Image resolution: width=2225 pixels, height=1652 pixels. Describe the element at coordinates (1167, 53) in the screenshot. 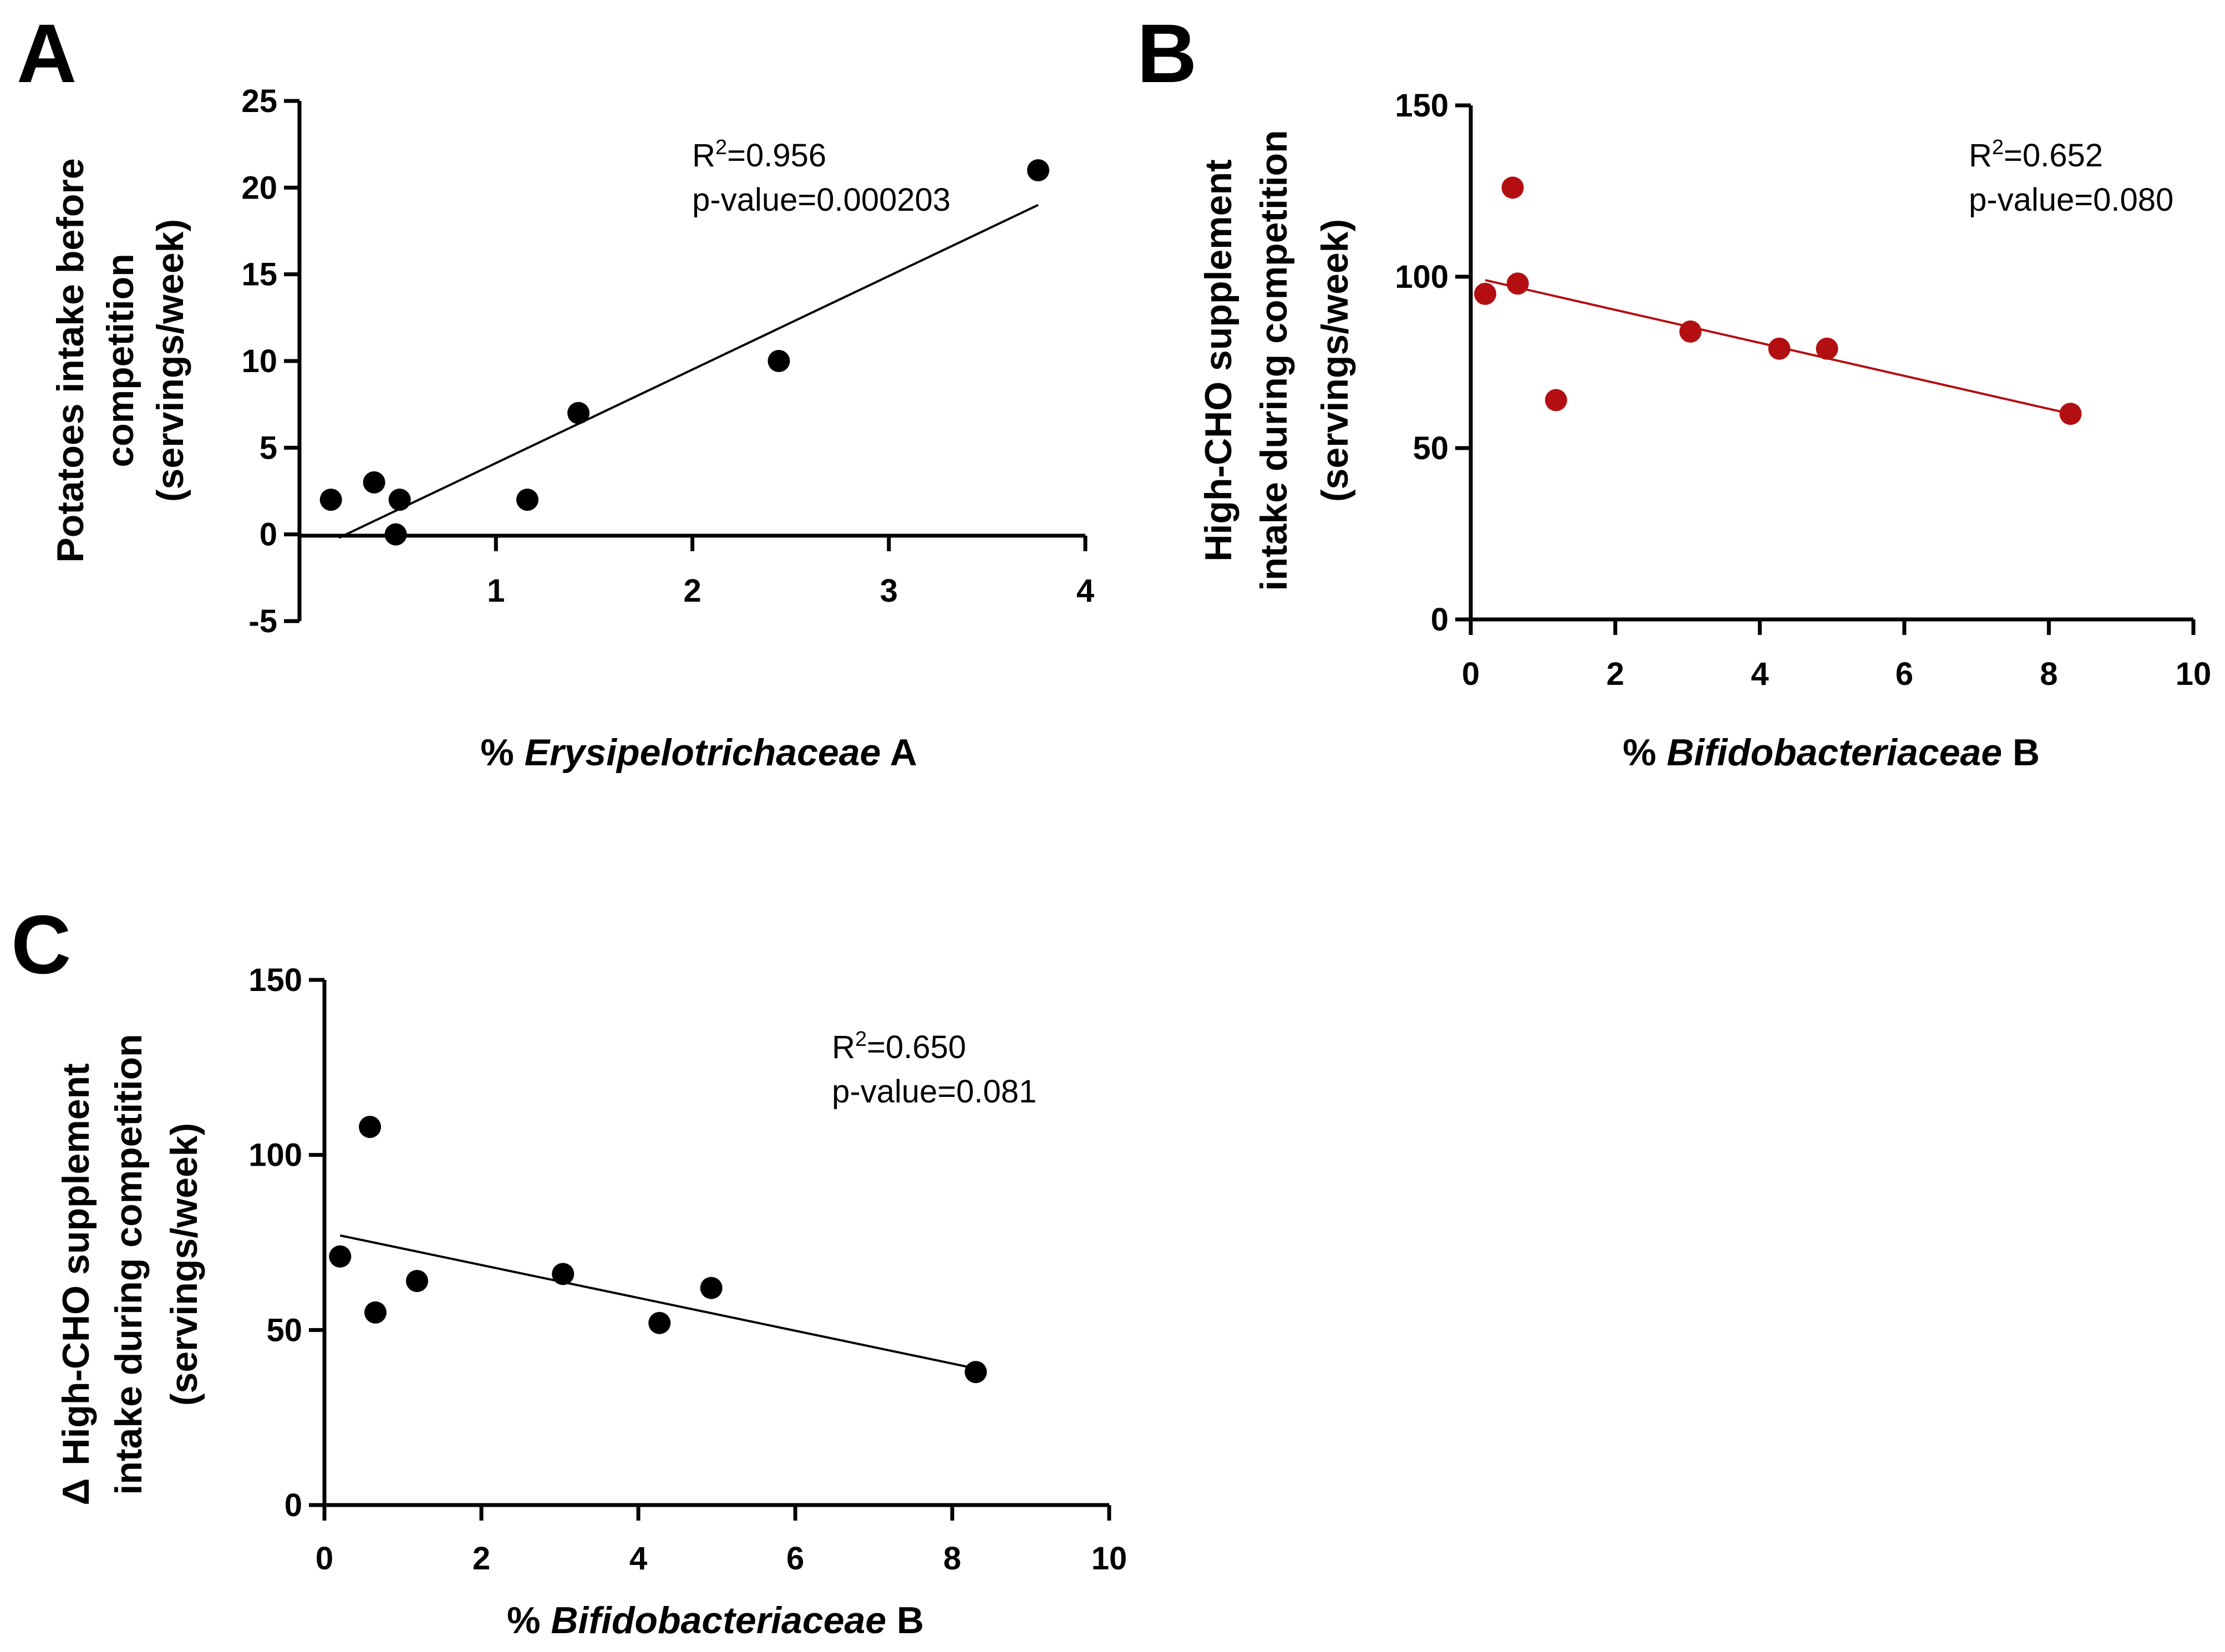

I see `panel-label-b: B` at that location.